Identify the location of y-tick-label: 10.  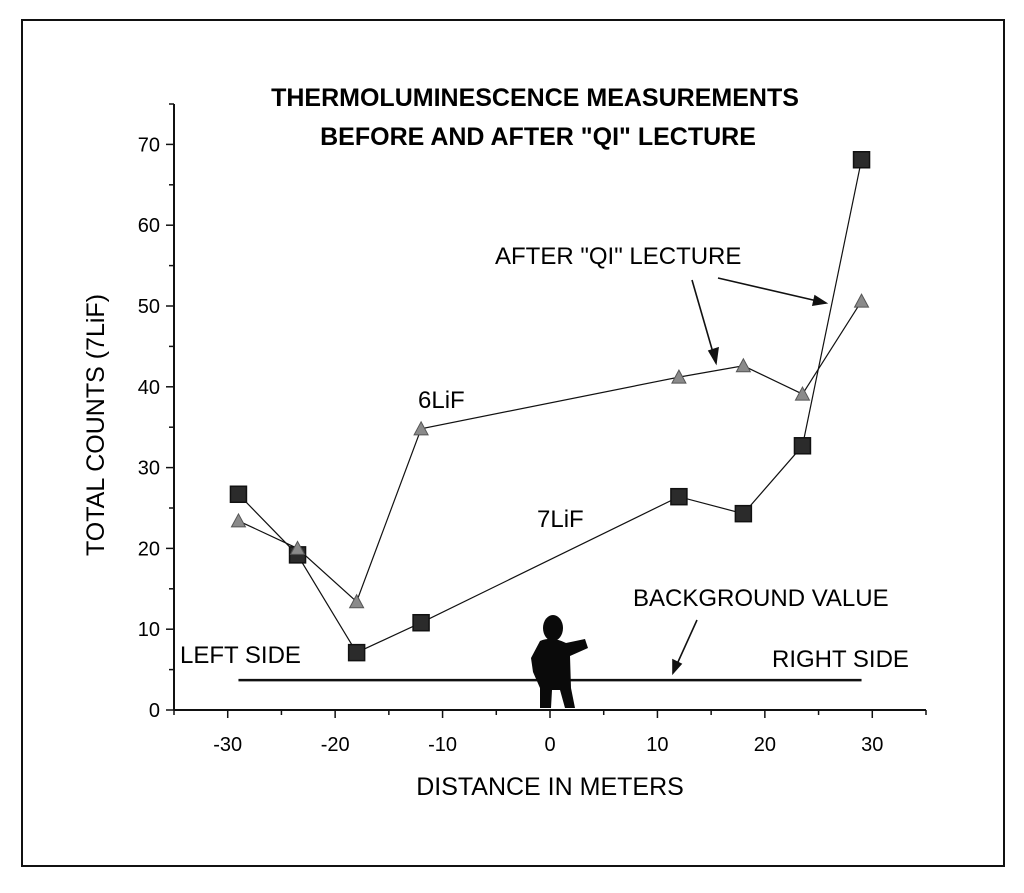
(149, 630).